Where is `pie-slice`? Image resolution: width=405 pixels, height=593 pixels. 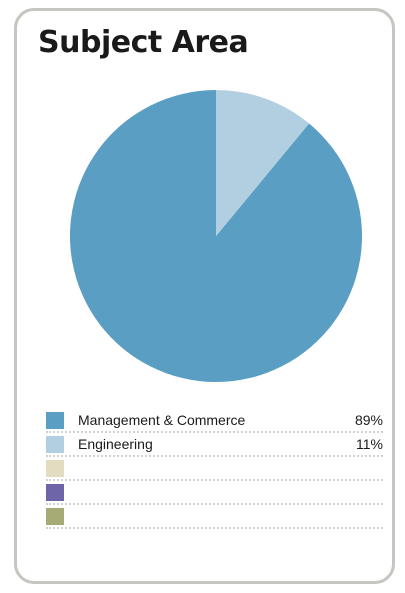 pie-slice is located at coordinates (263, 163).